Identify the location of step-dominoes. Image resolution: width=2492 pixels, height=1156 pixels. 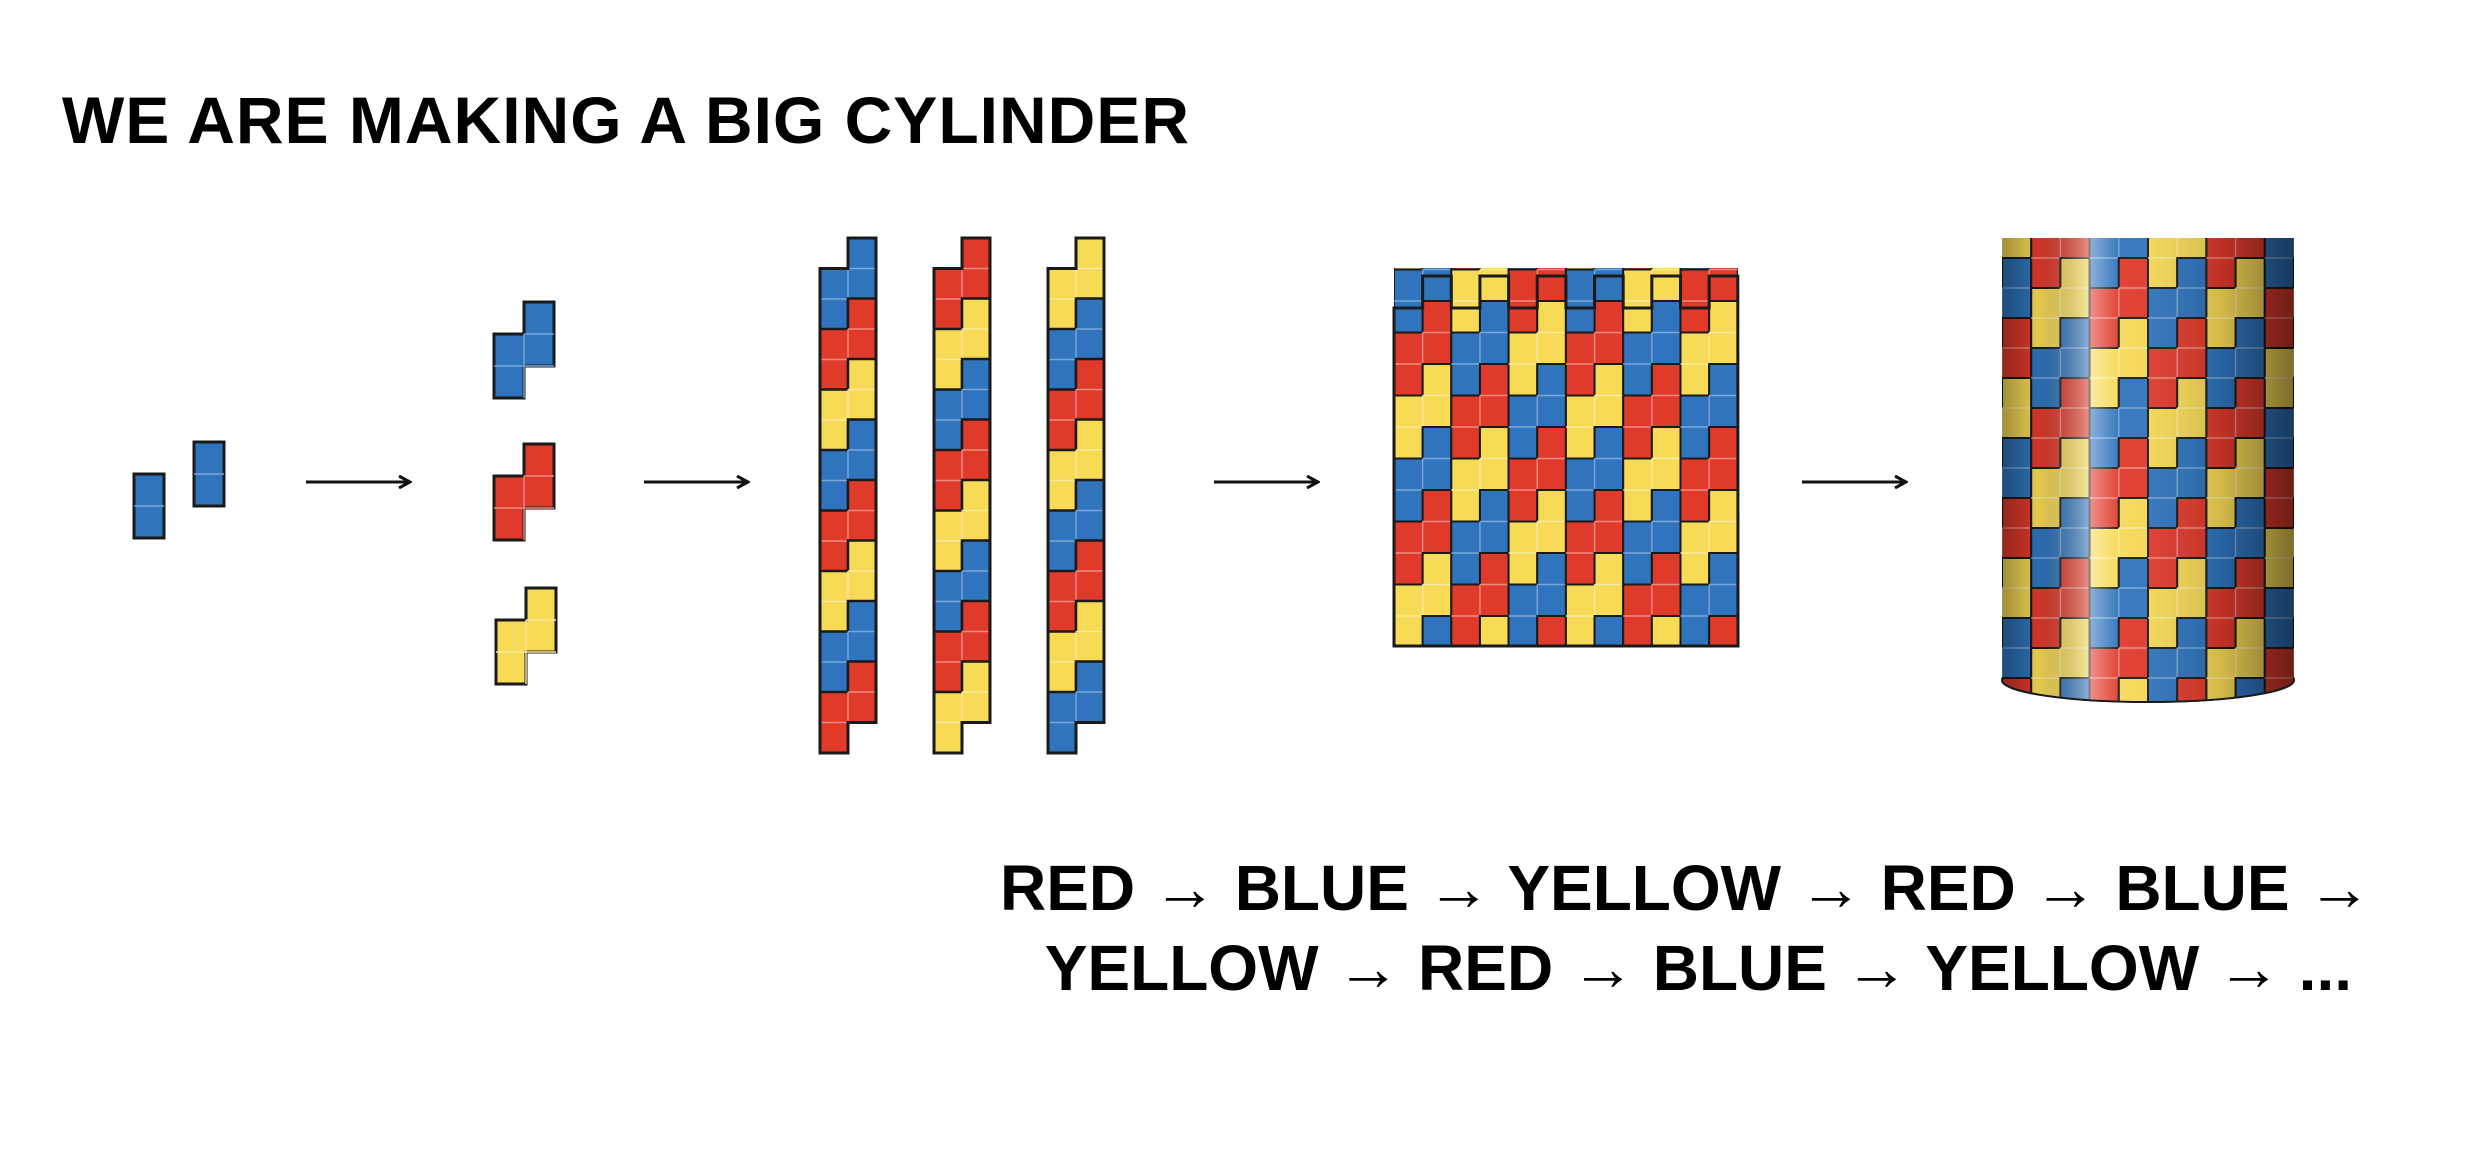
(179, 490).